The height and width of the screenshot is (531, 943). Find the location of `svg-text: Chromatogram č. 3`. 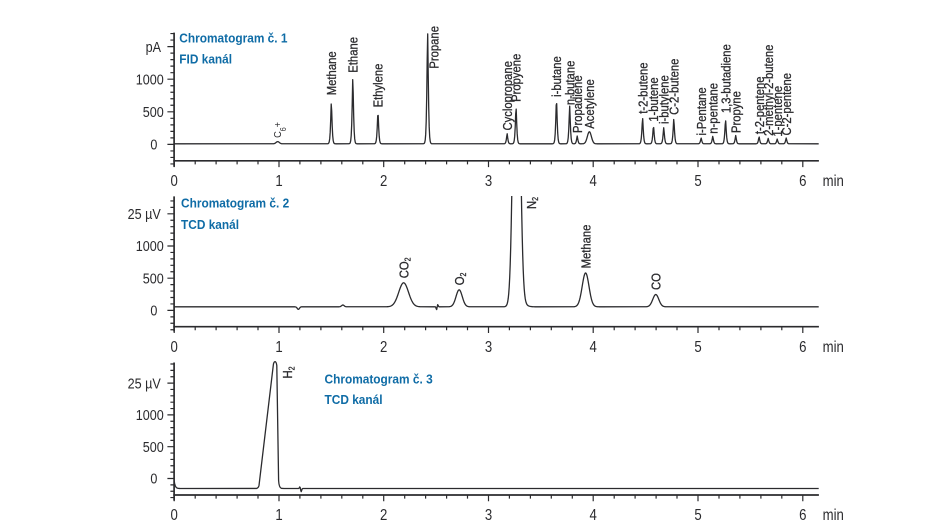

svg-text: Chromatogram č. 3 is located at coordinates (379, 379).